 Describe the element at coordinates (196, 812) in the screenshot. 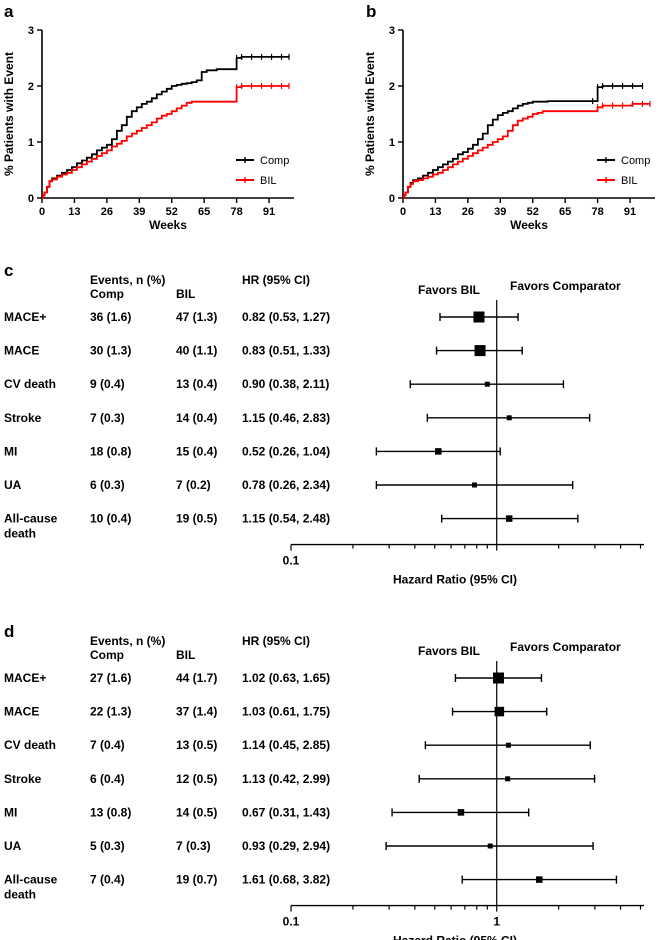

I see `row-bil-events: 14 (0.5)` at that location.